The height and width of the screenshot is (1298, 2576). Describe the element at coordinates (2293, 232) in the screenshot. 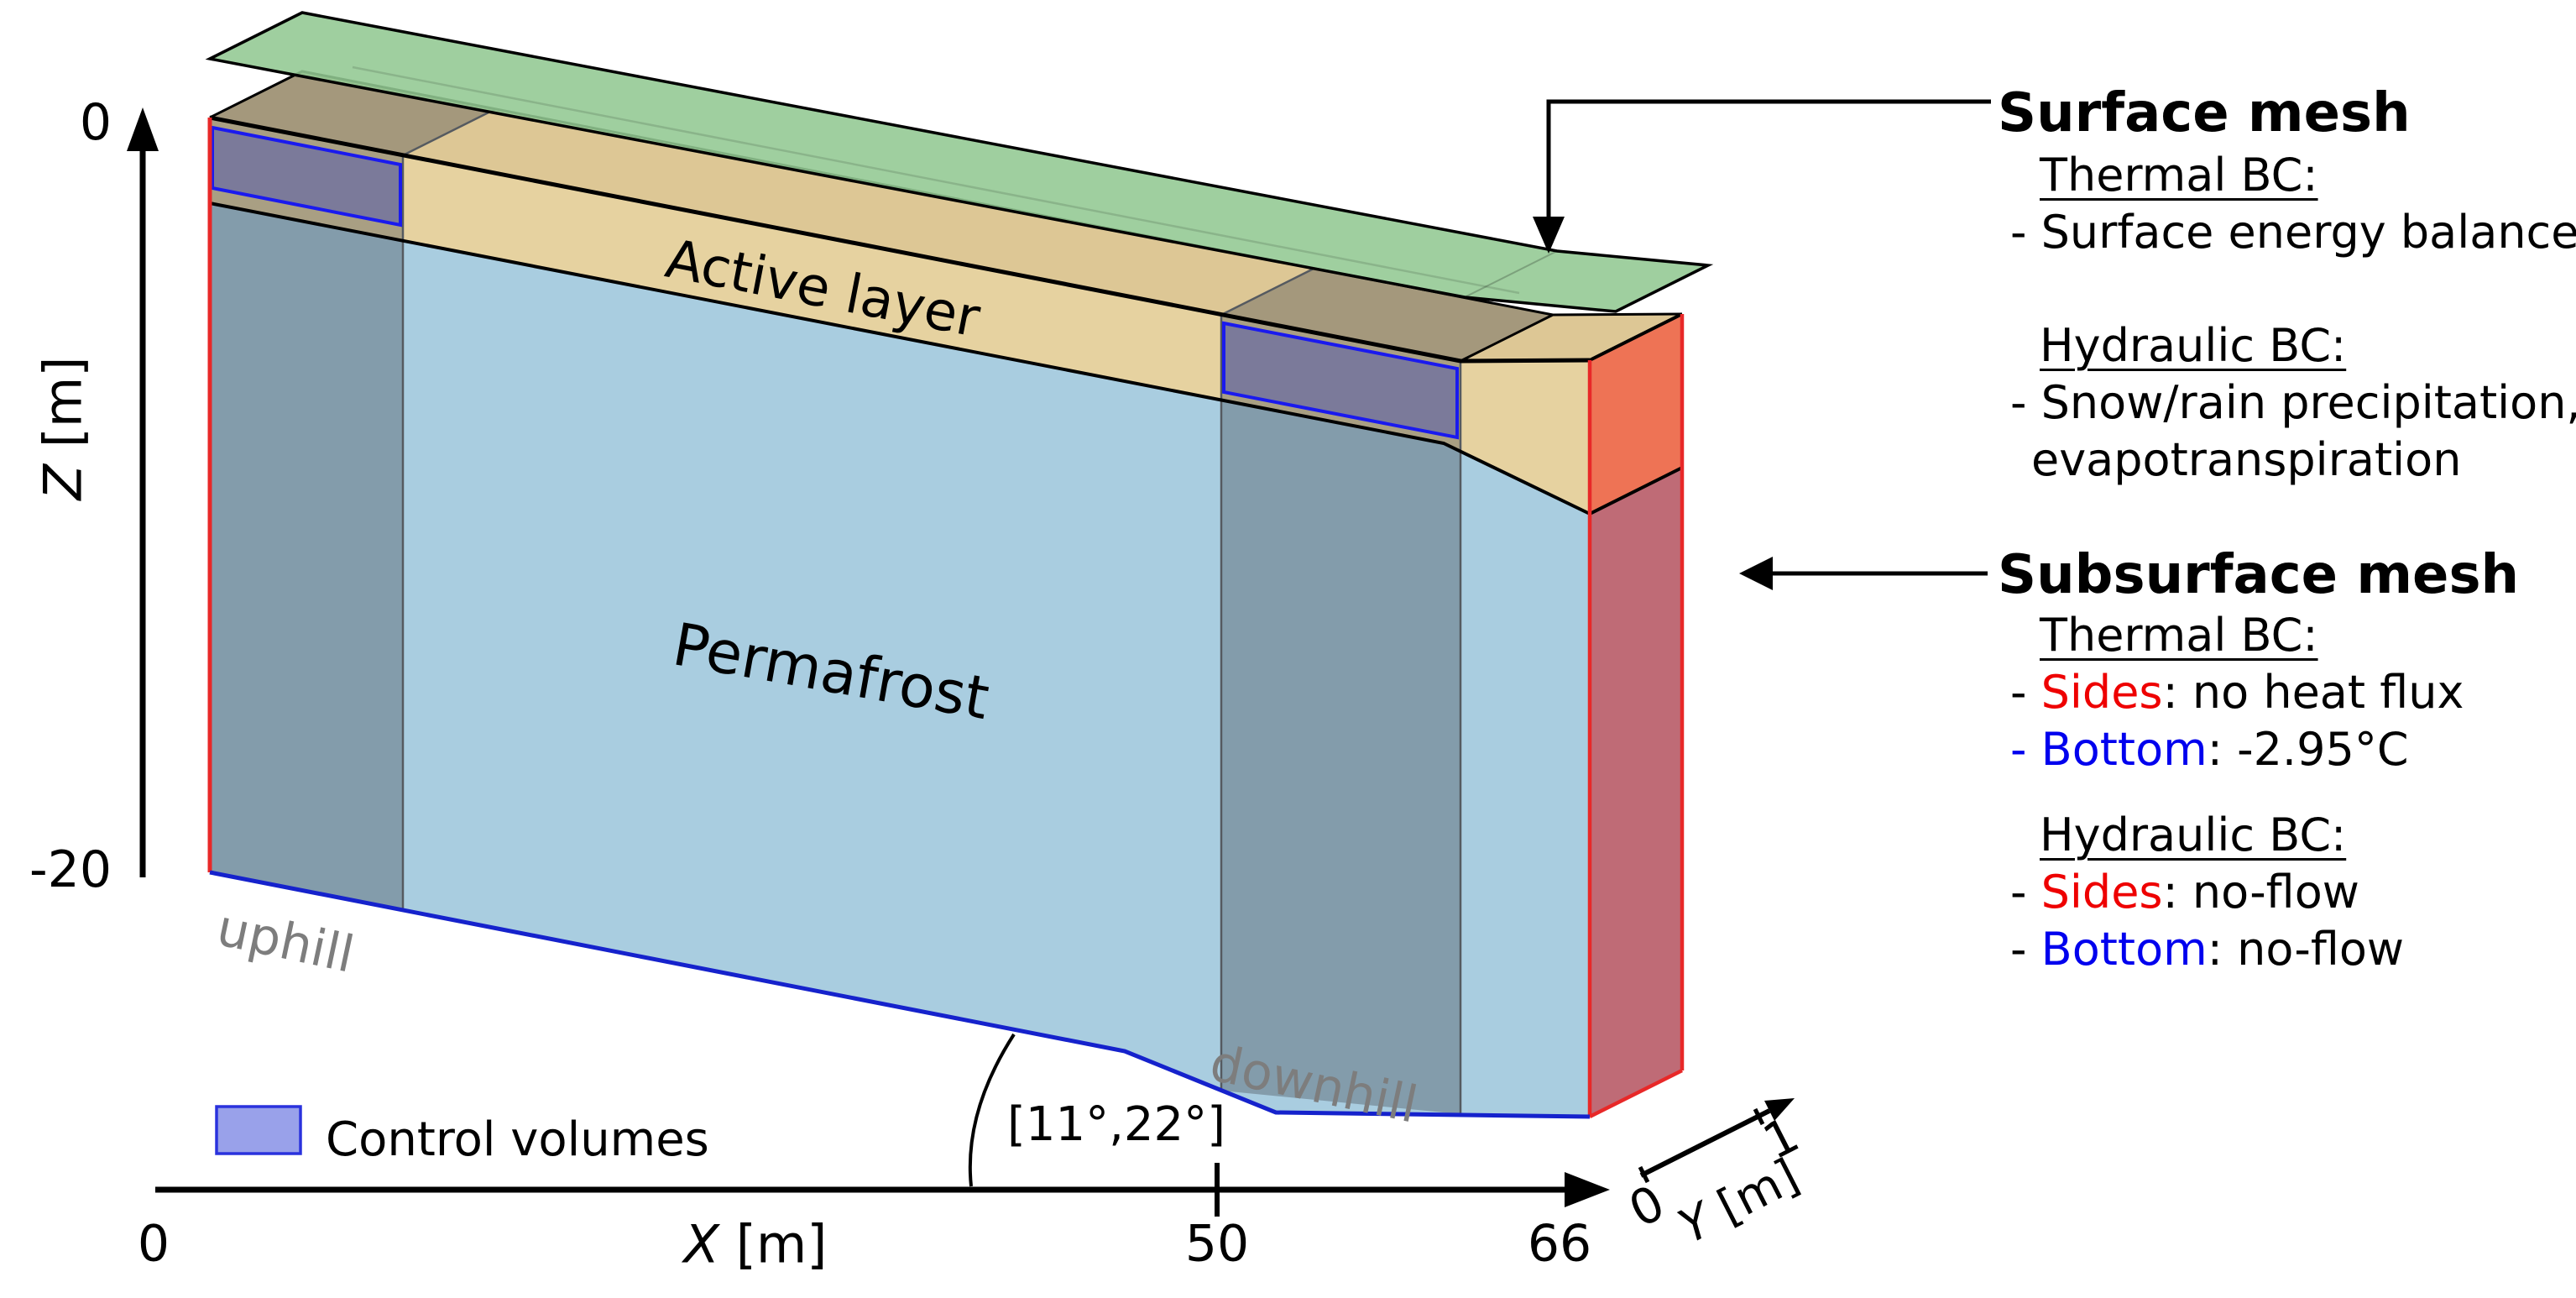

I see `surface-thermal-bc-item: - Surface energy balance` at that location.